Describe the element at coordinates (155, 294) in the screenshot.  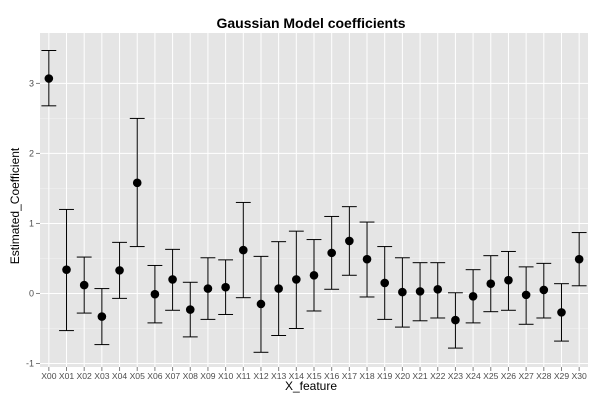
I see `point-X06` at that location.